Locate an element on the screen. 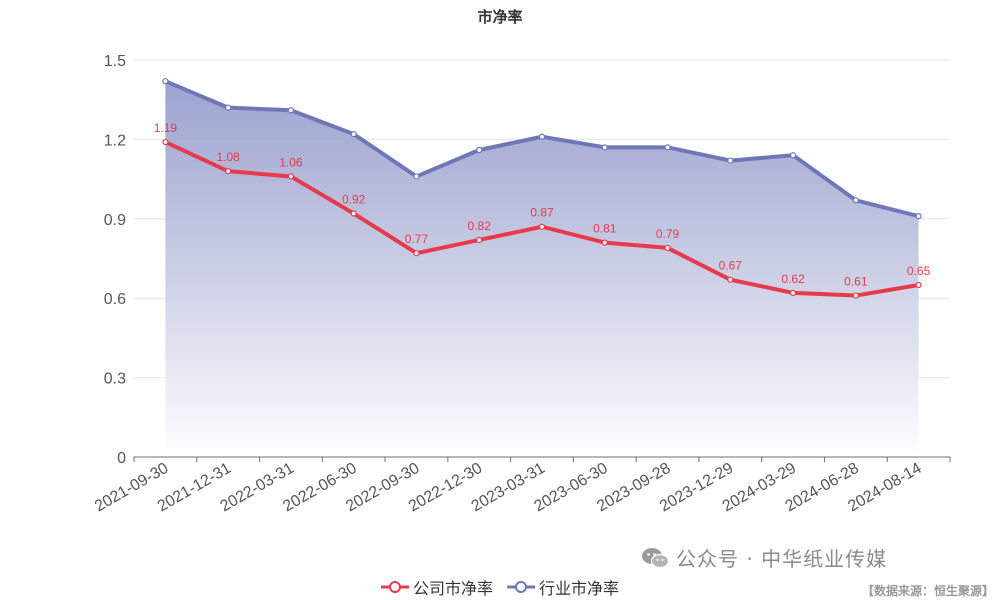 This screenshot has width=1000, height=600. company-data-label: 1.19 is located at coordinates (166, 128).